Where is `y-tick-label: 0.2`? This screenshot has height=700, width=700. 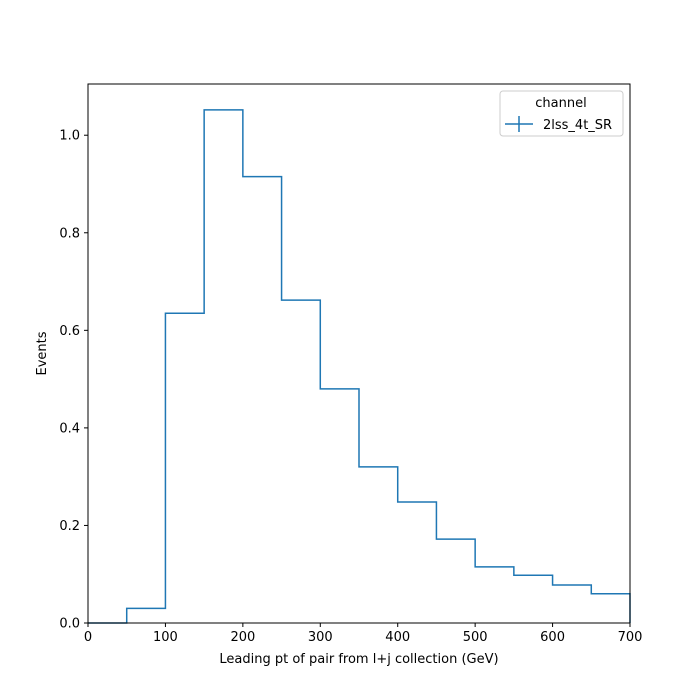
y-tick-label: 0.2 is located at coordinates (69, 526).